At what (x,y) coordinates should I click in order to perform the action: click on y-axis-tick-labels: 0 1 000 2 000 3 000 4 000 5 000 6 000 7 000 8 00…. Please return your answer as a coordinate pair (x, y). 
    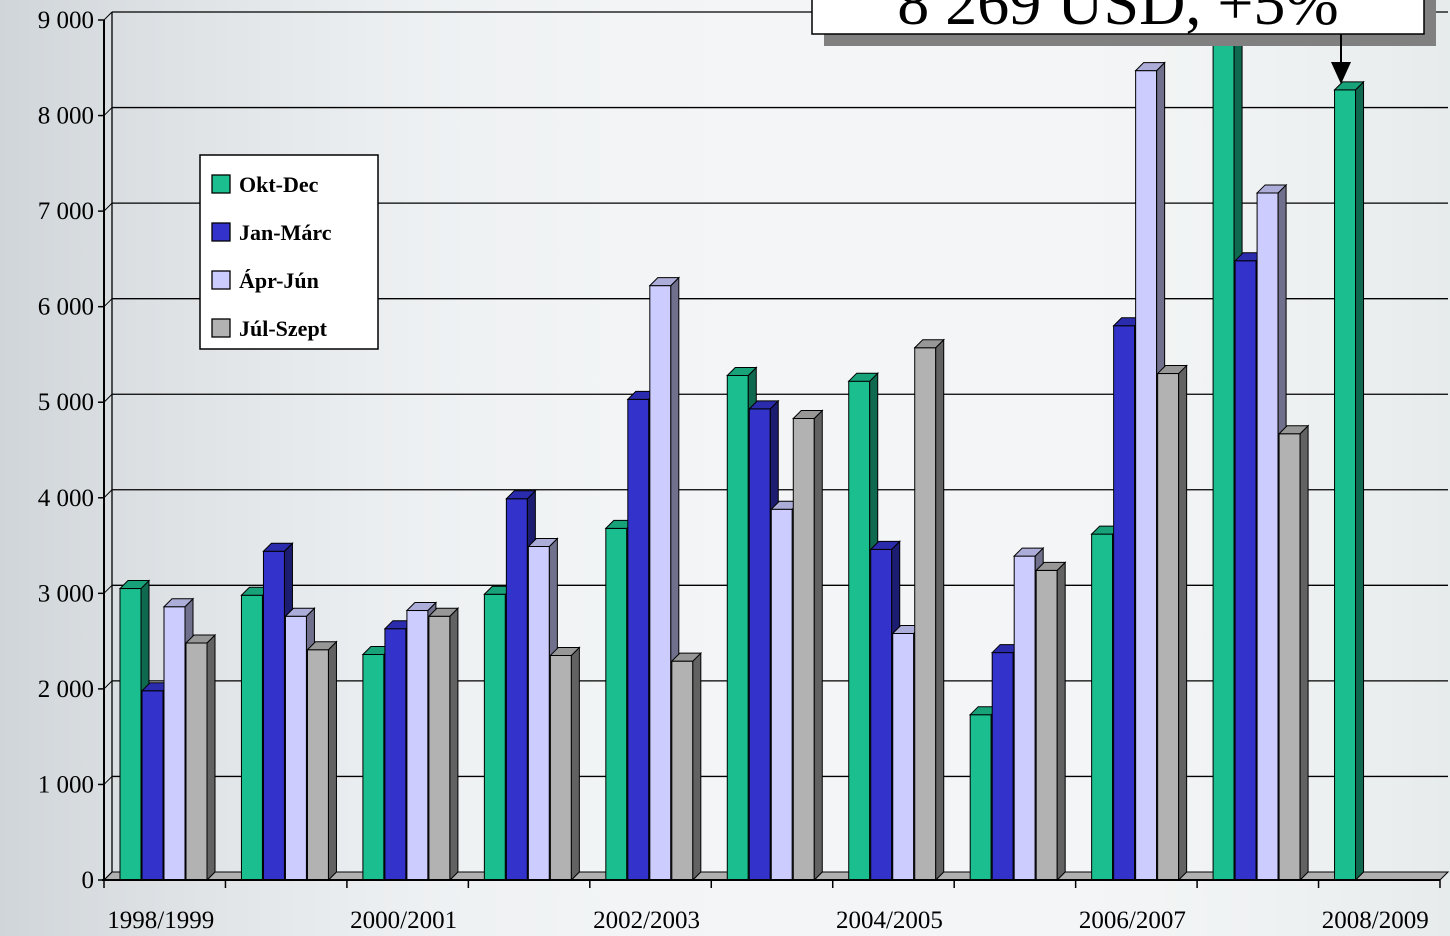
    Looking at the image, I should click on (66, 450).